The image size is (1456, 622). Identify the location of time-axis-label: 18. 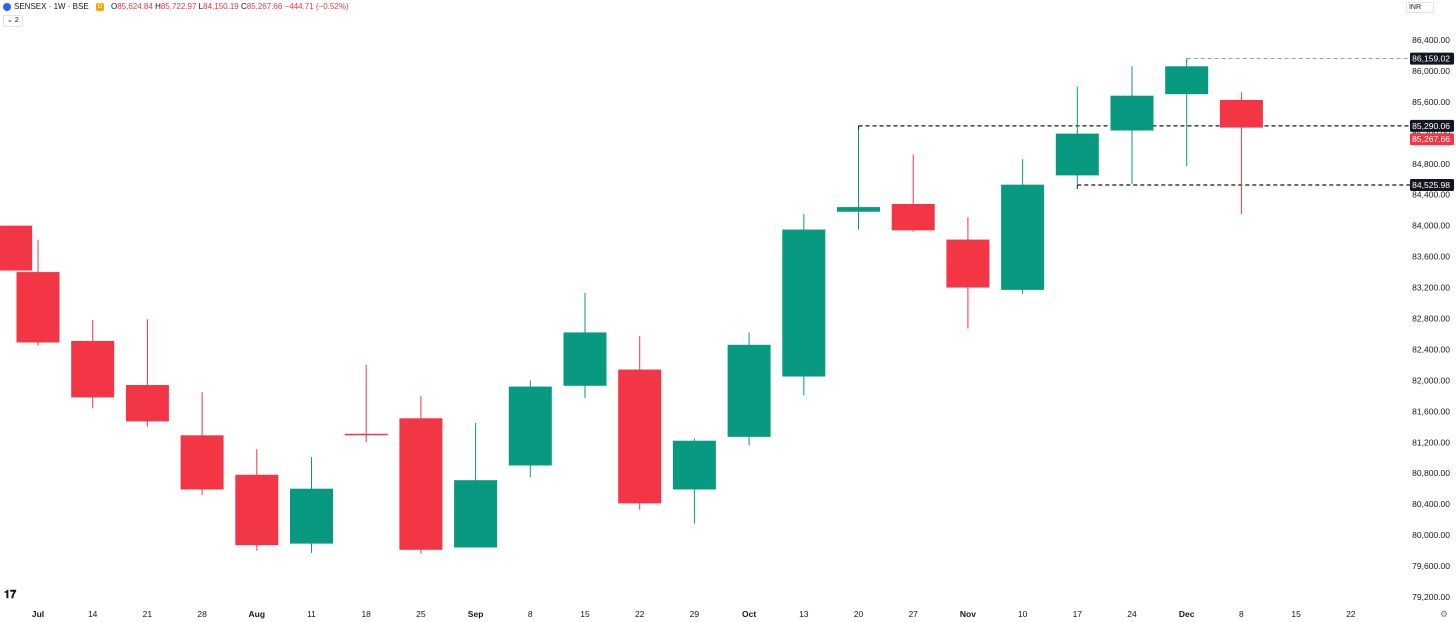
(366, 614).